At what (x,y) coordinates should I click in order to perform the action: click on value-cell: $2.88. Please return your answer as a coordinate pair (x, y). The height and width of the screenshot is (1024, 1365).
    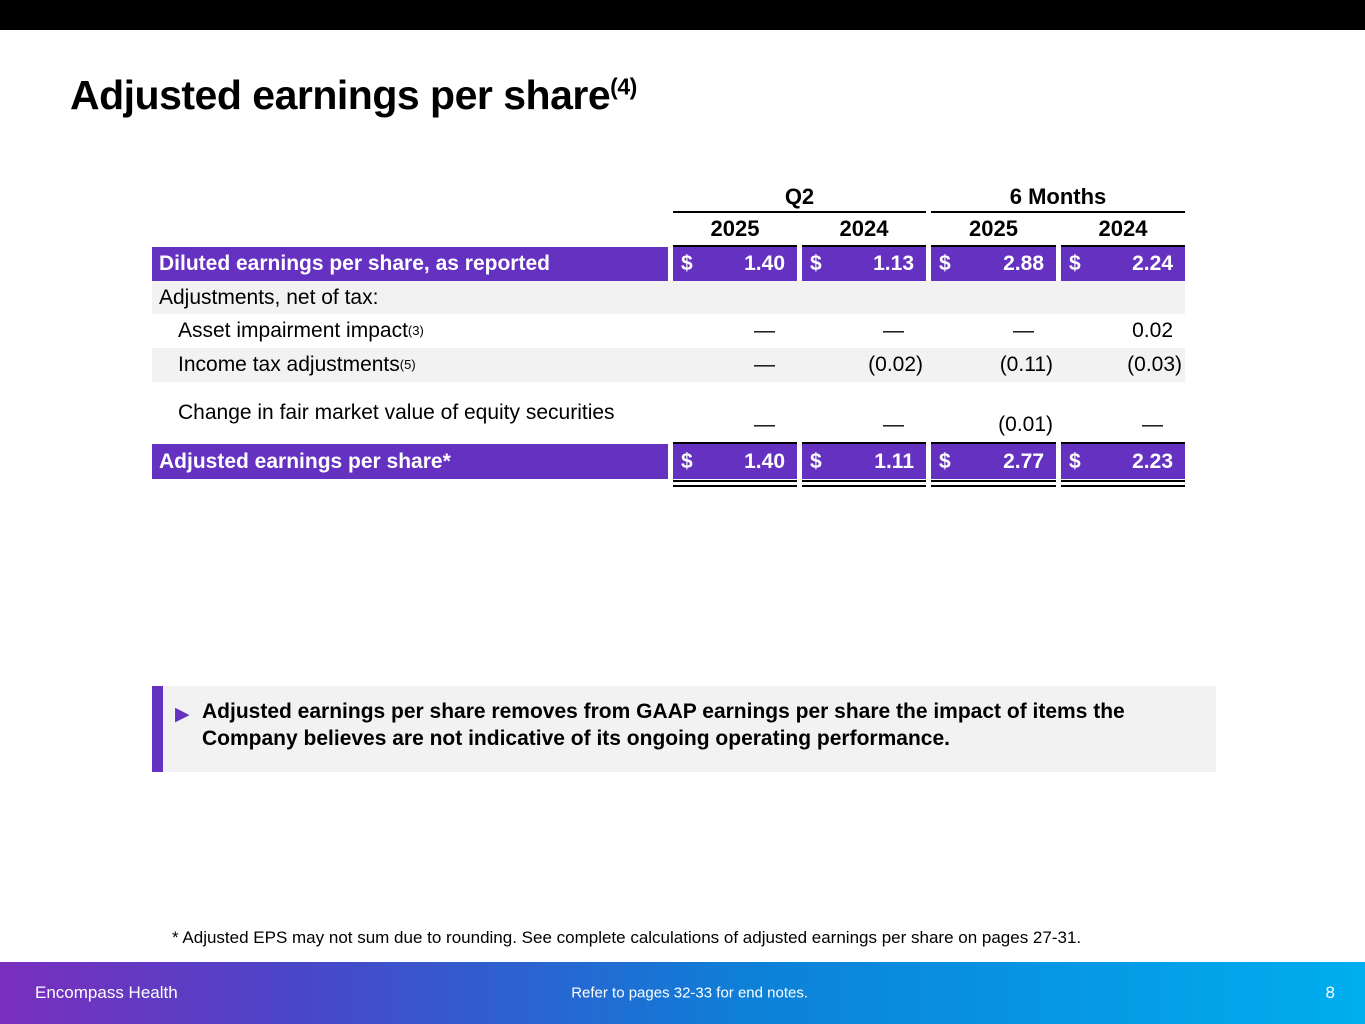
    Looking at the image, I should click on (993, 264).